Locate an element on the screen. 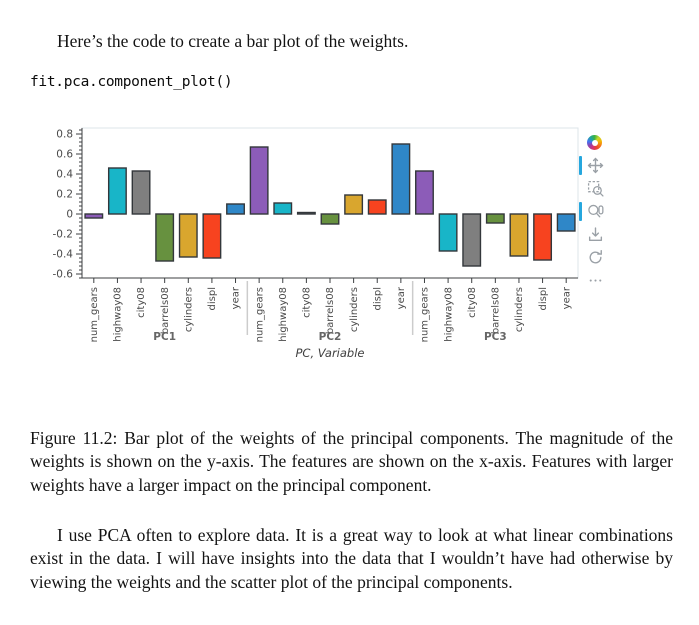 This screenshot has height=625, width=699. bokeh-logo-button is located at coordinates (596, 142).